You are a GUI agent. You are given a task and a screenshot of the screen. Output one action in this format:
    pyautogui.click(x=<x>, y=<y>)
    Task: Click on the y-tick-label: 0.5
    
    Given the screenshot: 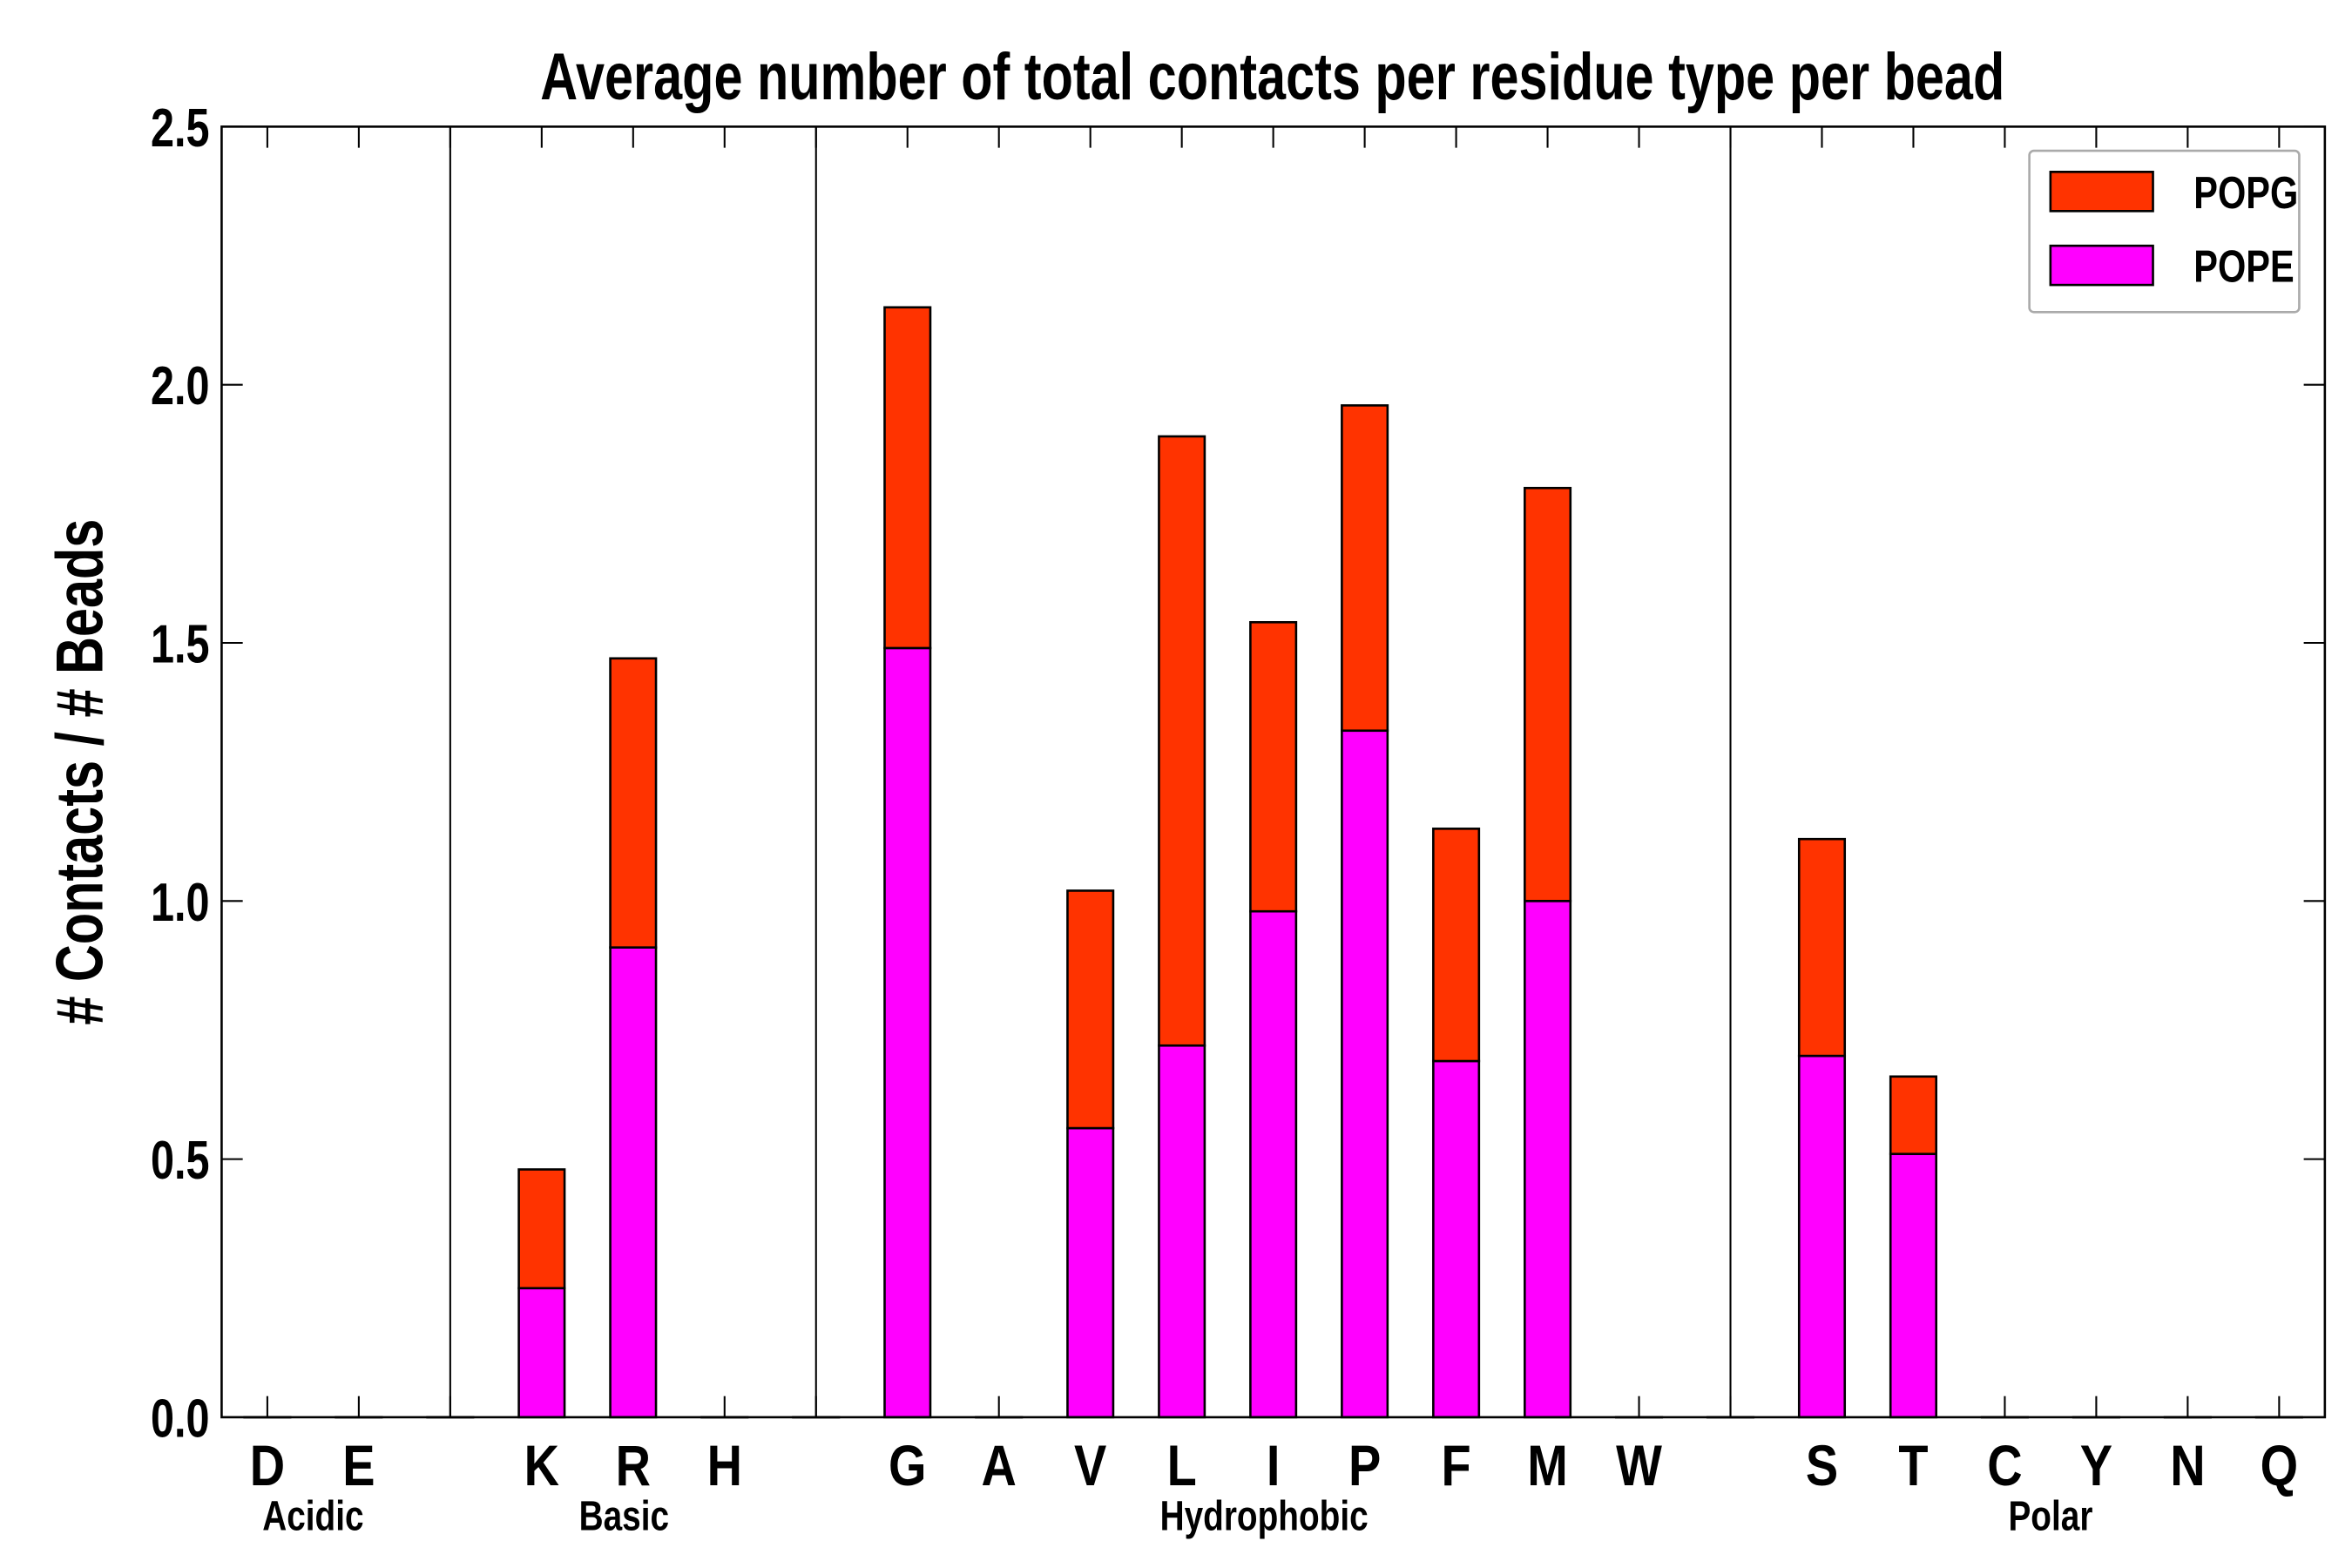 What is the action you would take?
    pyautogui.click(x=180, y=1159)
    